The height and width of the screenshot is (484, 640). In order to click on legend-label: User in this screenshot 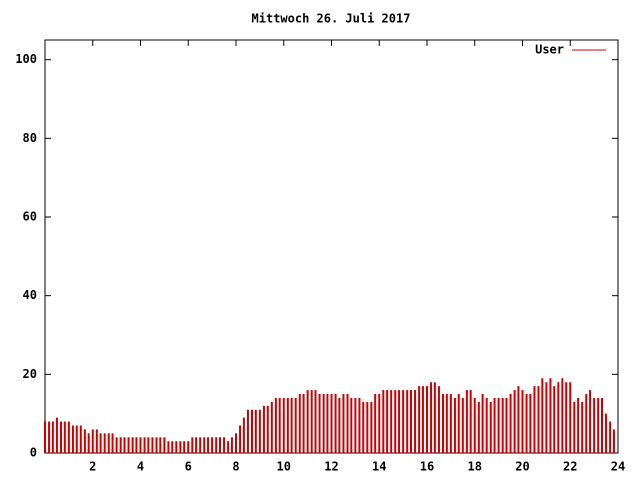, I will do `click(549, 50)`.